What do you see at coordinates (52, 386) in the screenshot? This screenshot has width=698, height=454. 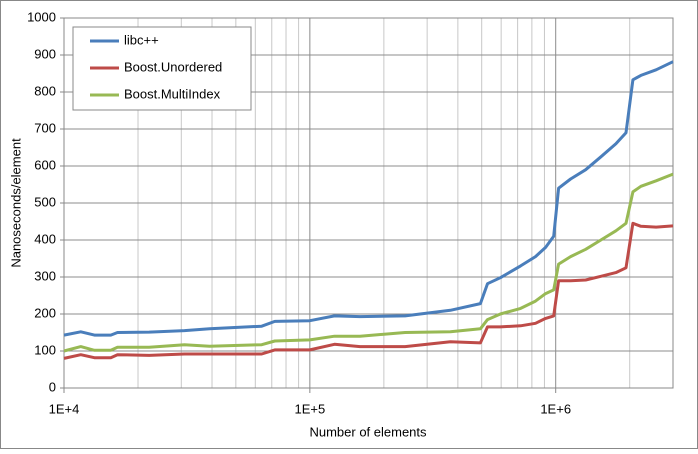 I see `y-tick-label: 0` at bounding box center [52, 386].